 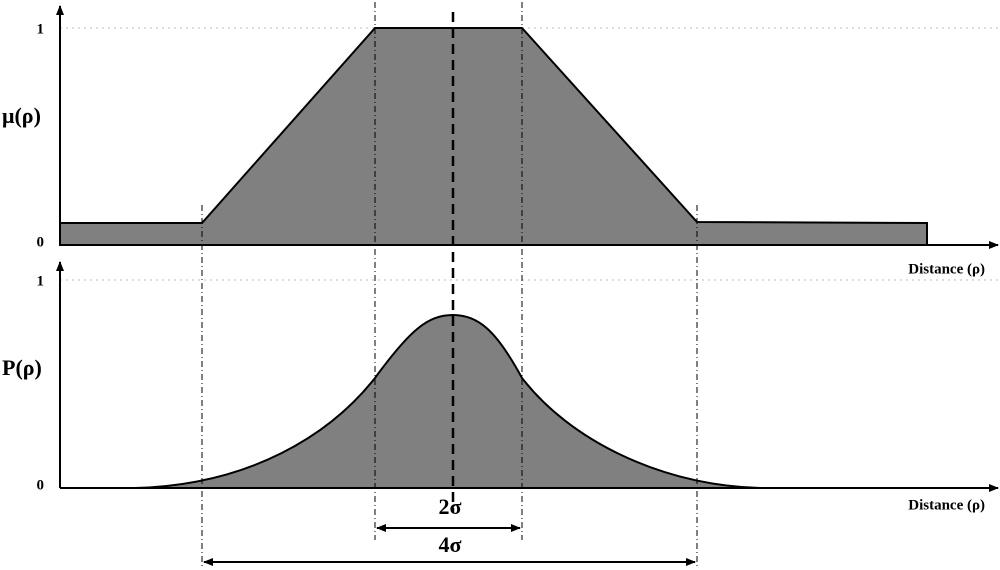 I want to click on y-label: μ(ρ), so click(x=21, y=115).